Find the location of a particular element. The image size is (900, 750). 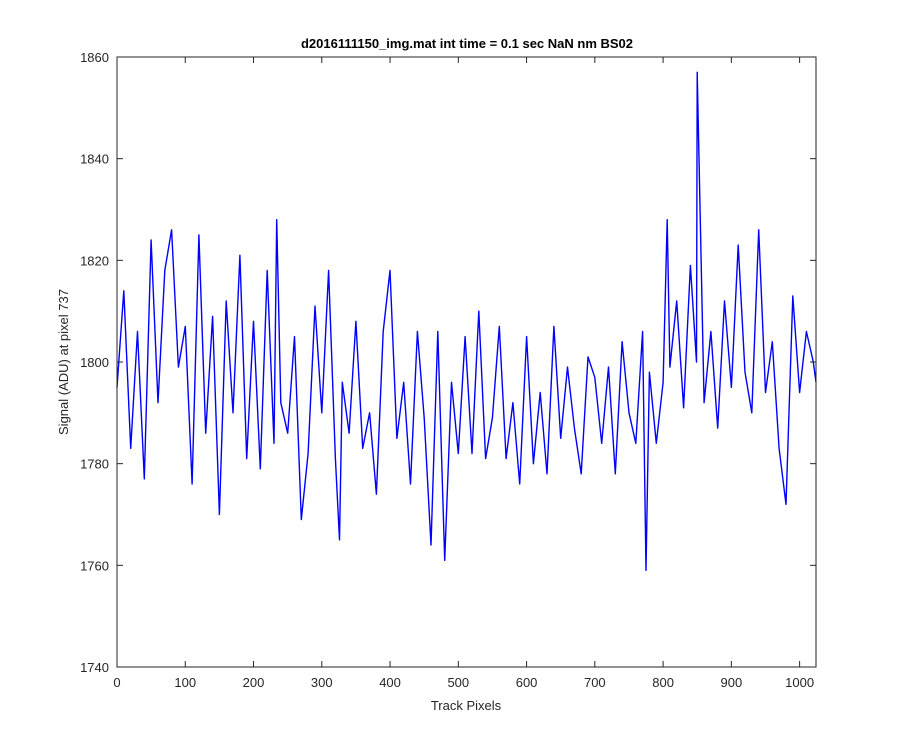

y-tick-label: 1760 is located at coordinates (94, 565).